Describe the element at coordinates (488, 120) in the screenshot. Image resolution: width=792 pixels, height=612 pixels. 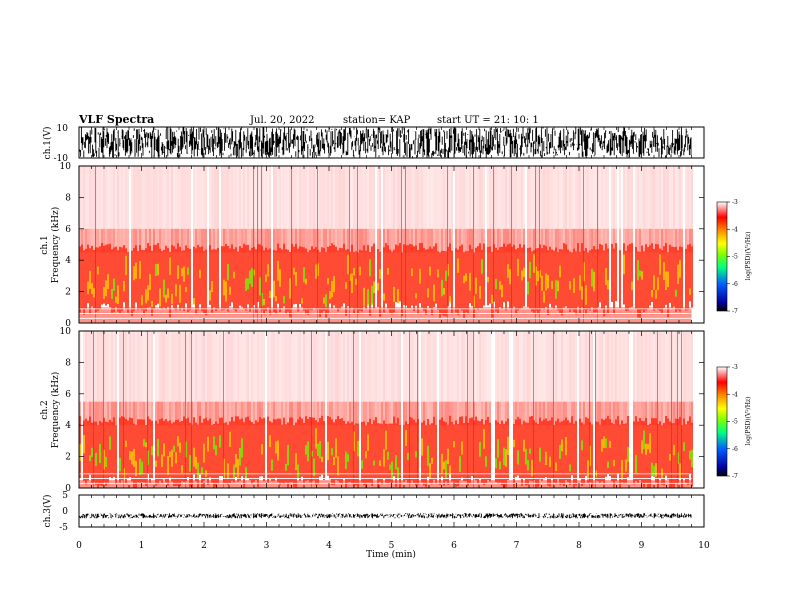
I see `start-time-label: start UT = 21: 10: 1` at that location.